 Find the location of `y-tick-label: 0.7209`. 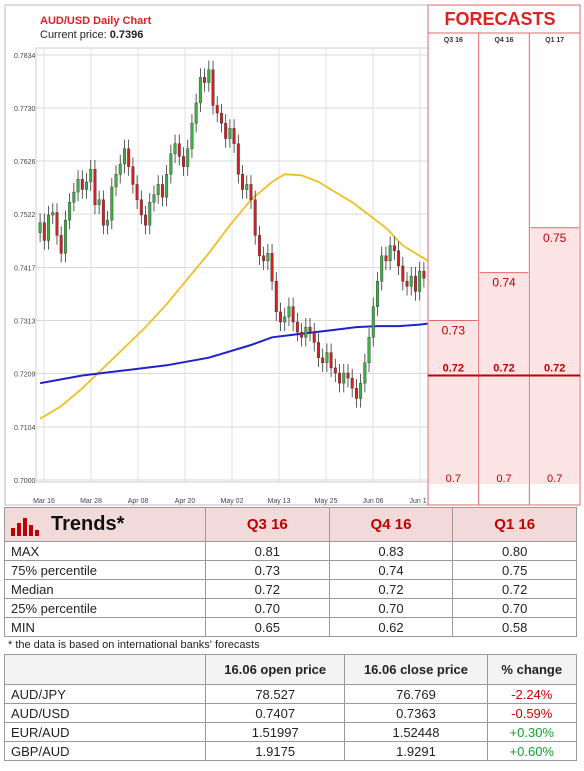

y-tick-label: 0.7209 is located at coordinates (25, 374).